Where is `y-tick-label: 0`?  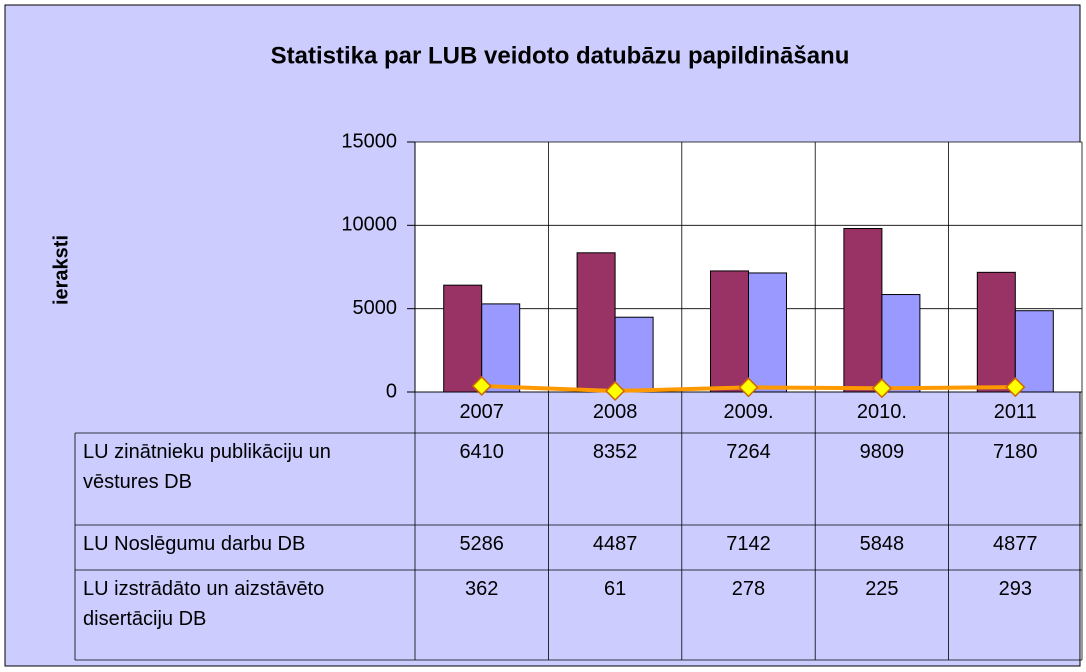
y-tick-label: 0 is located at coordinates (391, 391).